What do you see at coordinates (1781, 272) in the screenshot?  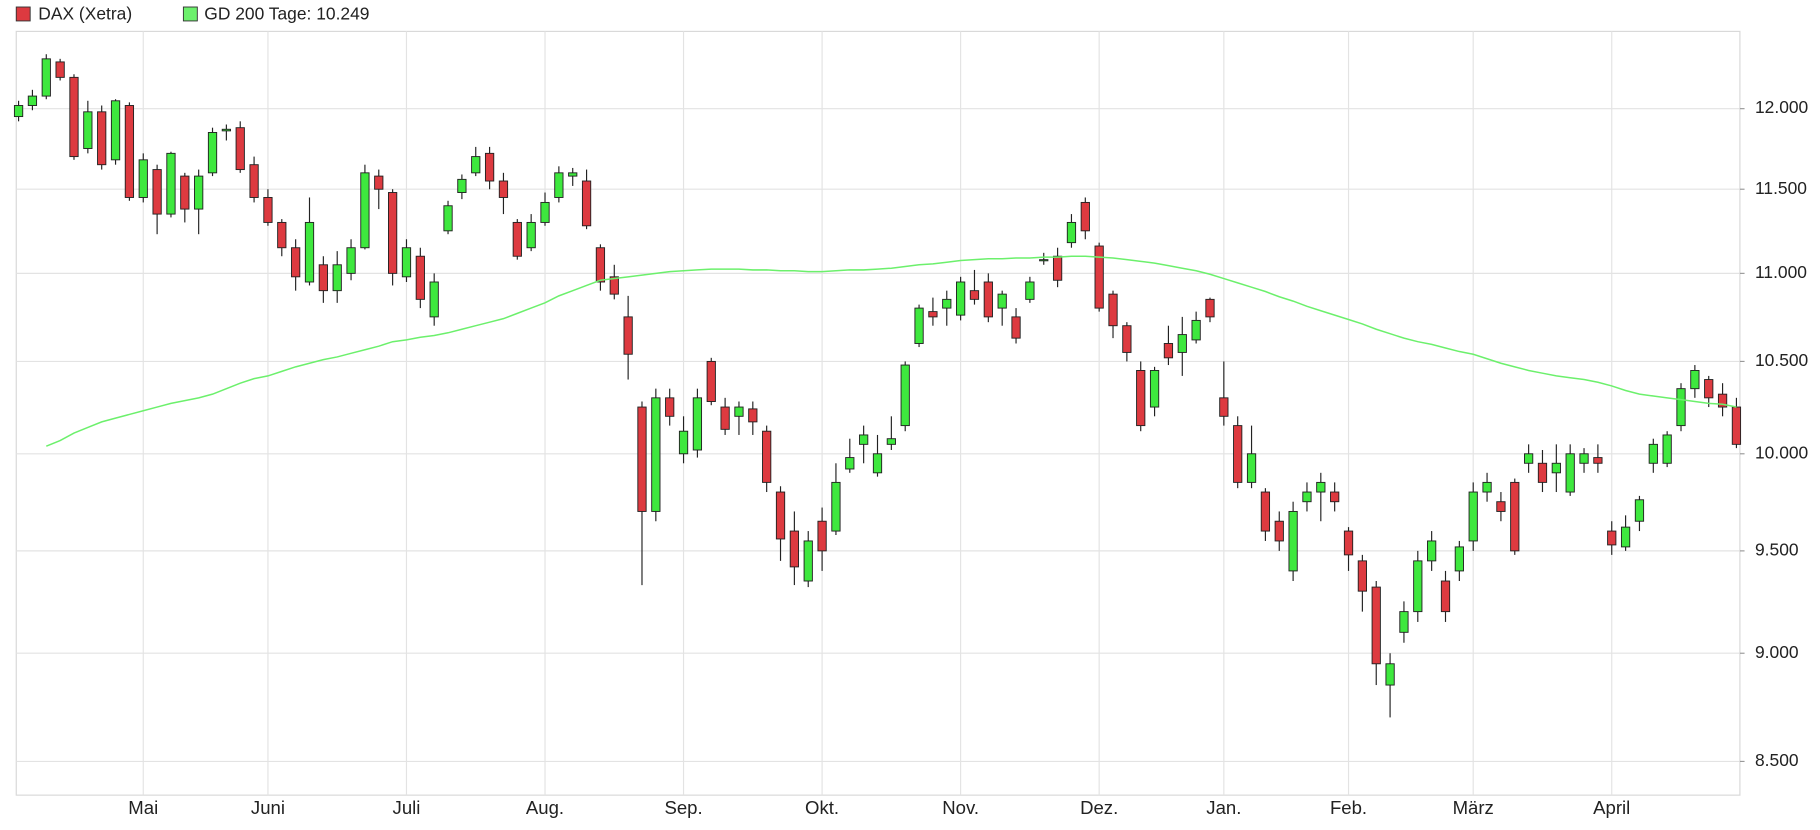 I see `y-tick-label: 11.000` at bounding box center [1781, 272].